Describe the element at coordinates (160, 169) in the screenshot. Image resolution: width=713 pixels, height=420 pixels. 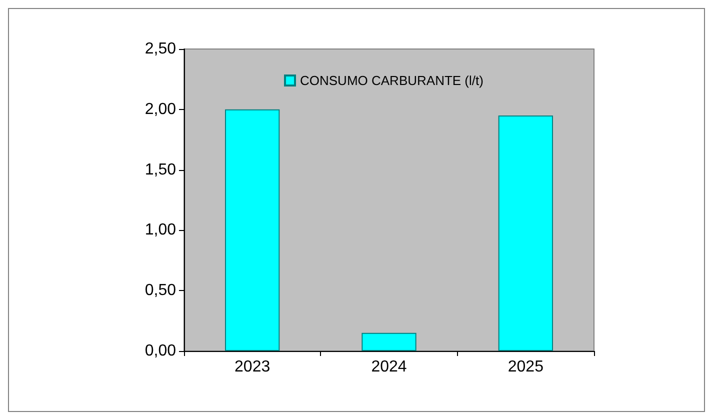
I see `y-tick-label: 1,50` at that location.